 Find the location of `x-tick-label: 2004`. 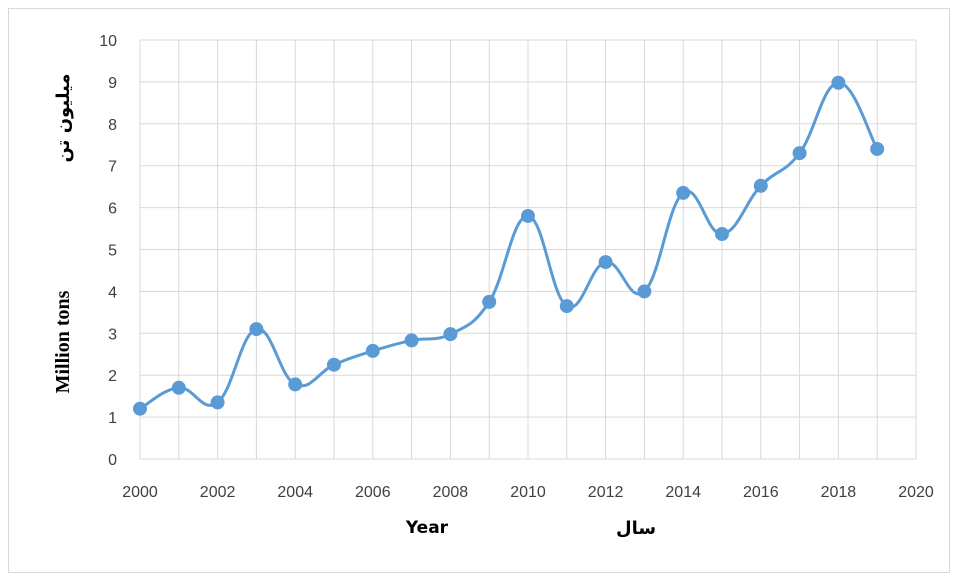

x-tick-label: 2004 is located at coordinates (295, 492).